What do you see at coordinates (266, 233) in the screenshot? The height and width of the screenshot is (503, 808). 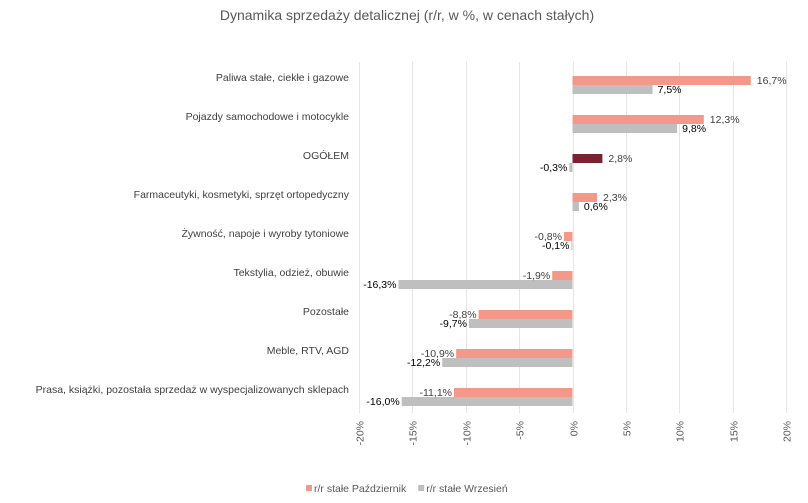 I see `category-label: Żywność, napoje i wyroby tytoniowe` at bounding box center [266, 233].